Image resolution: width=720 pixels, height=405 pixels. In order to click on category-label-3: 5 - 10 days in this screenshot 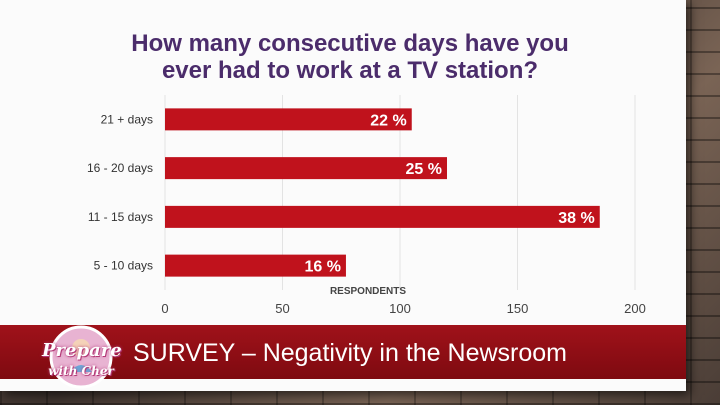, I will do `click(123, 266)`.